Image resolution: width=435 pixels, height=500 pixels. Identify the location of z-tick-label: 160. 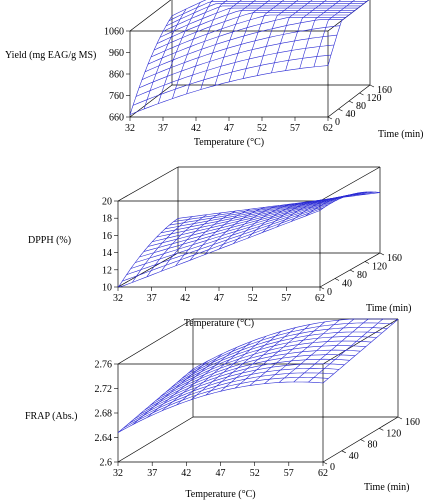
(412, 422).